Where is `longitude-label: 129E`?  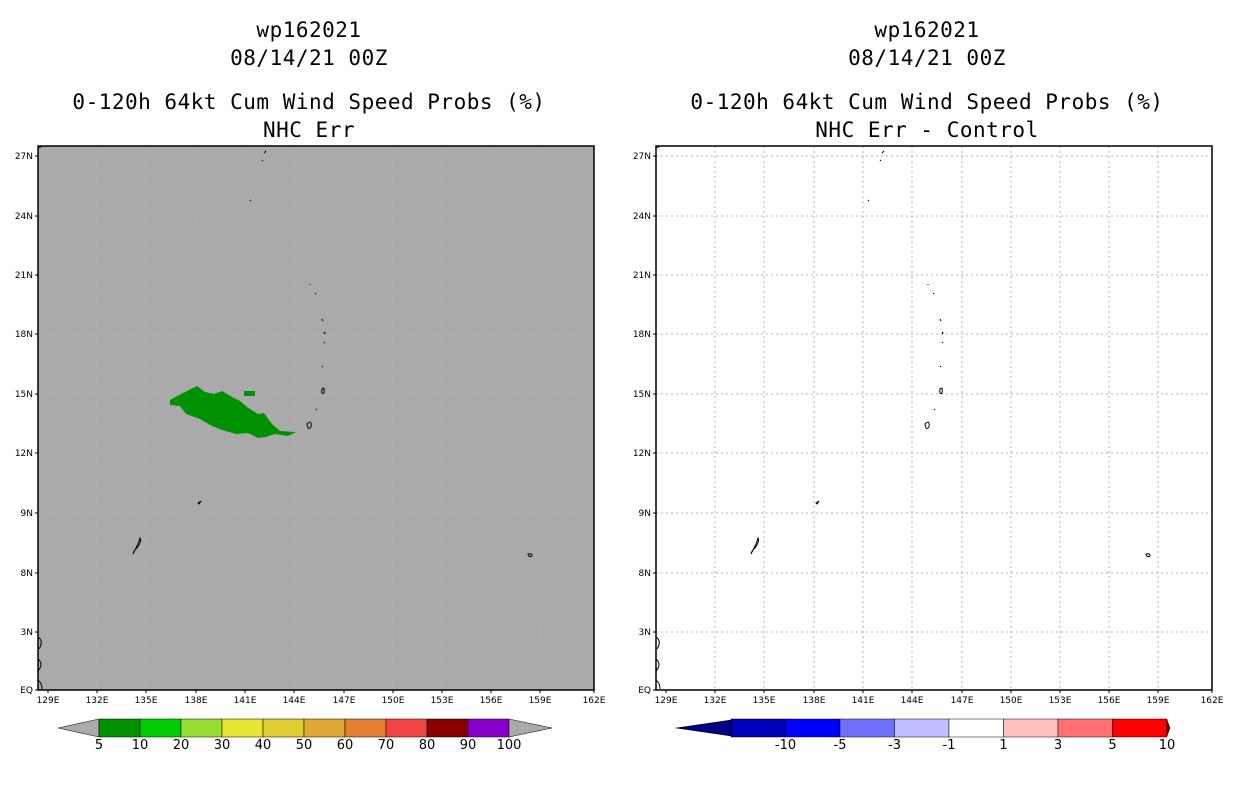
longitude-label: 129E is located at coordinates (48, 701).